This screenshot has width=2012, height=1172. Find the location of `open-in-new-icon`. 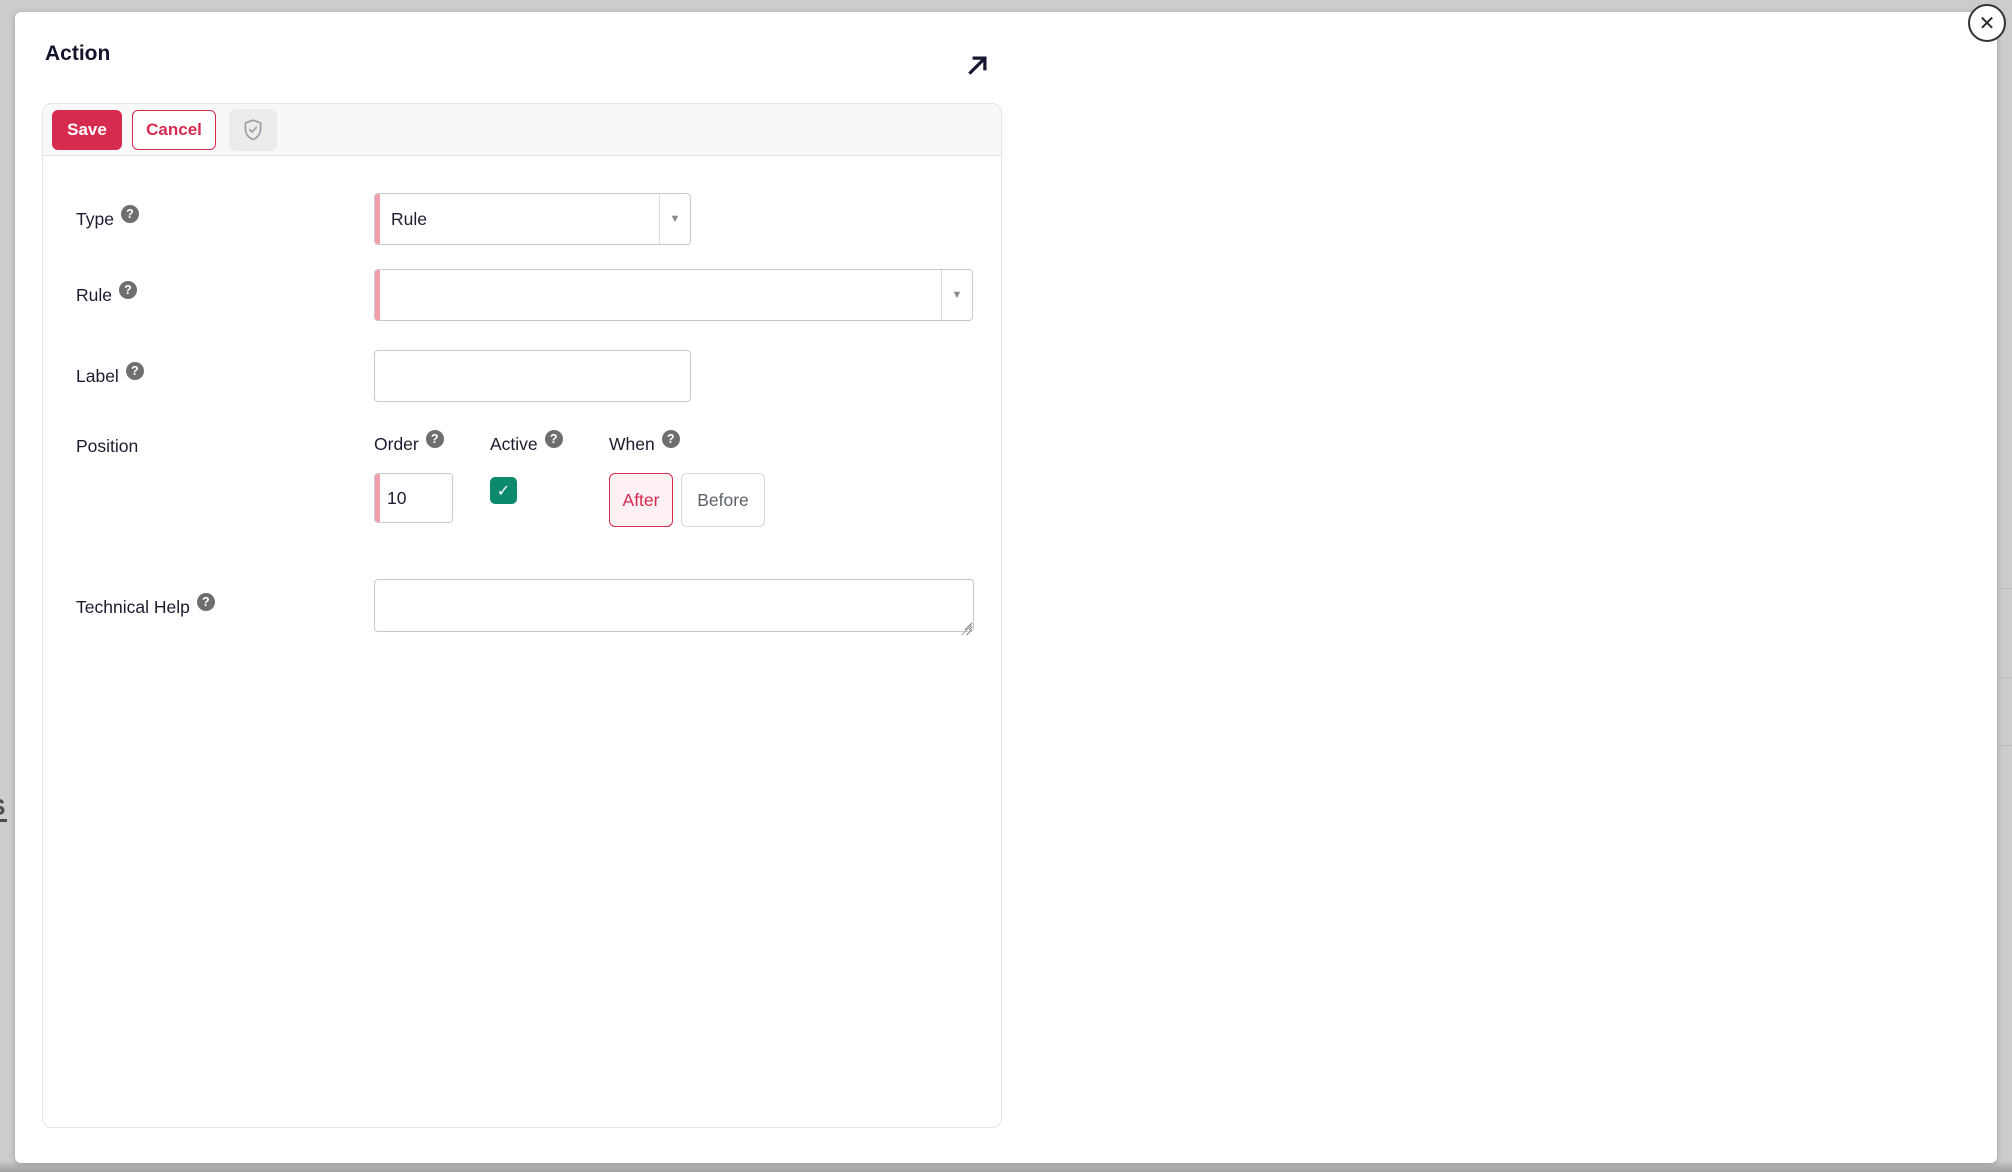

open-in-new-icon is located at coordinates (978, 65).